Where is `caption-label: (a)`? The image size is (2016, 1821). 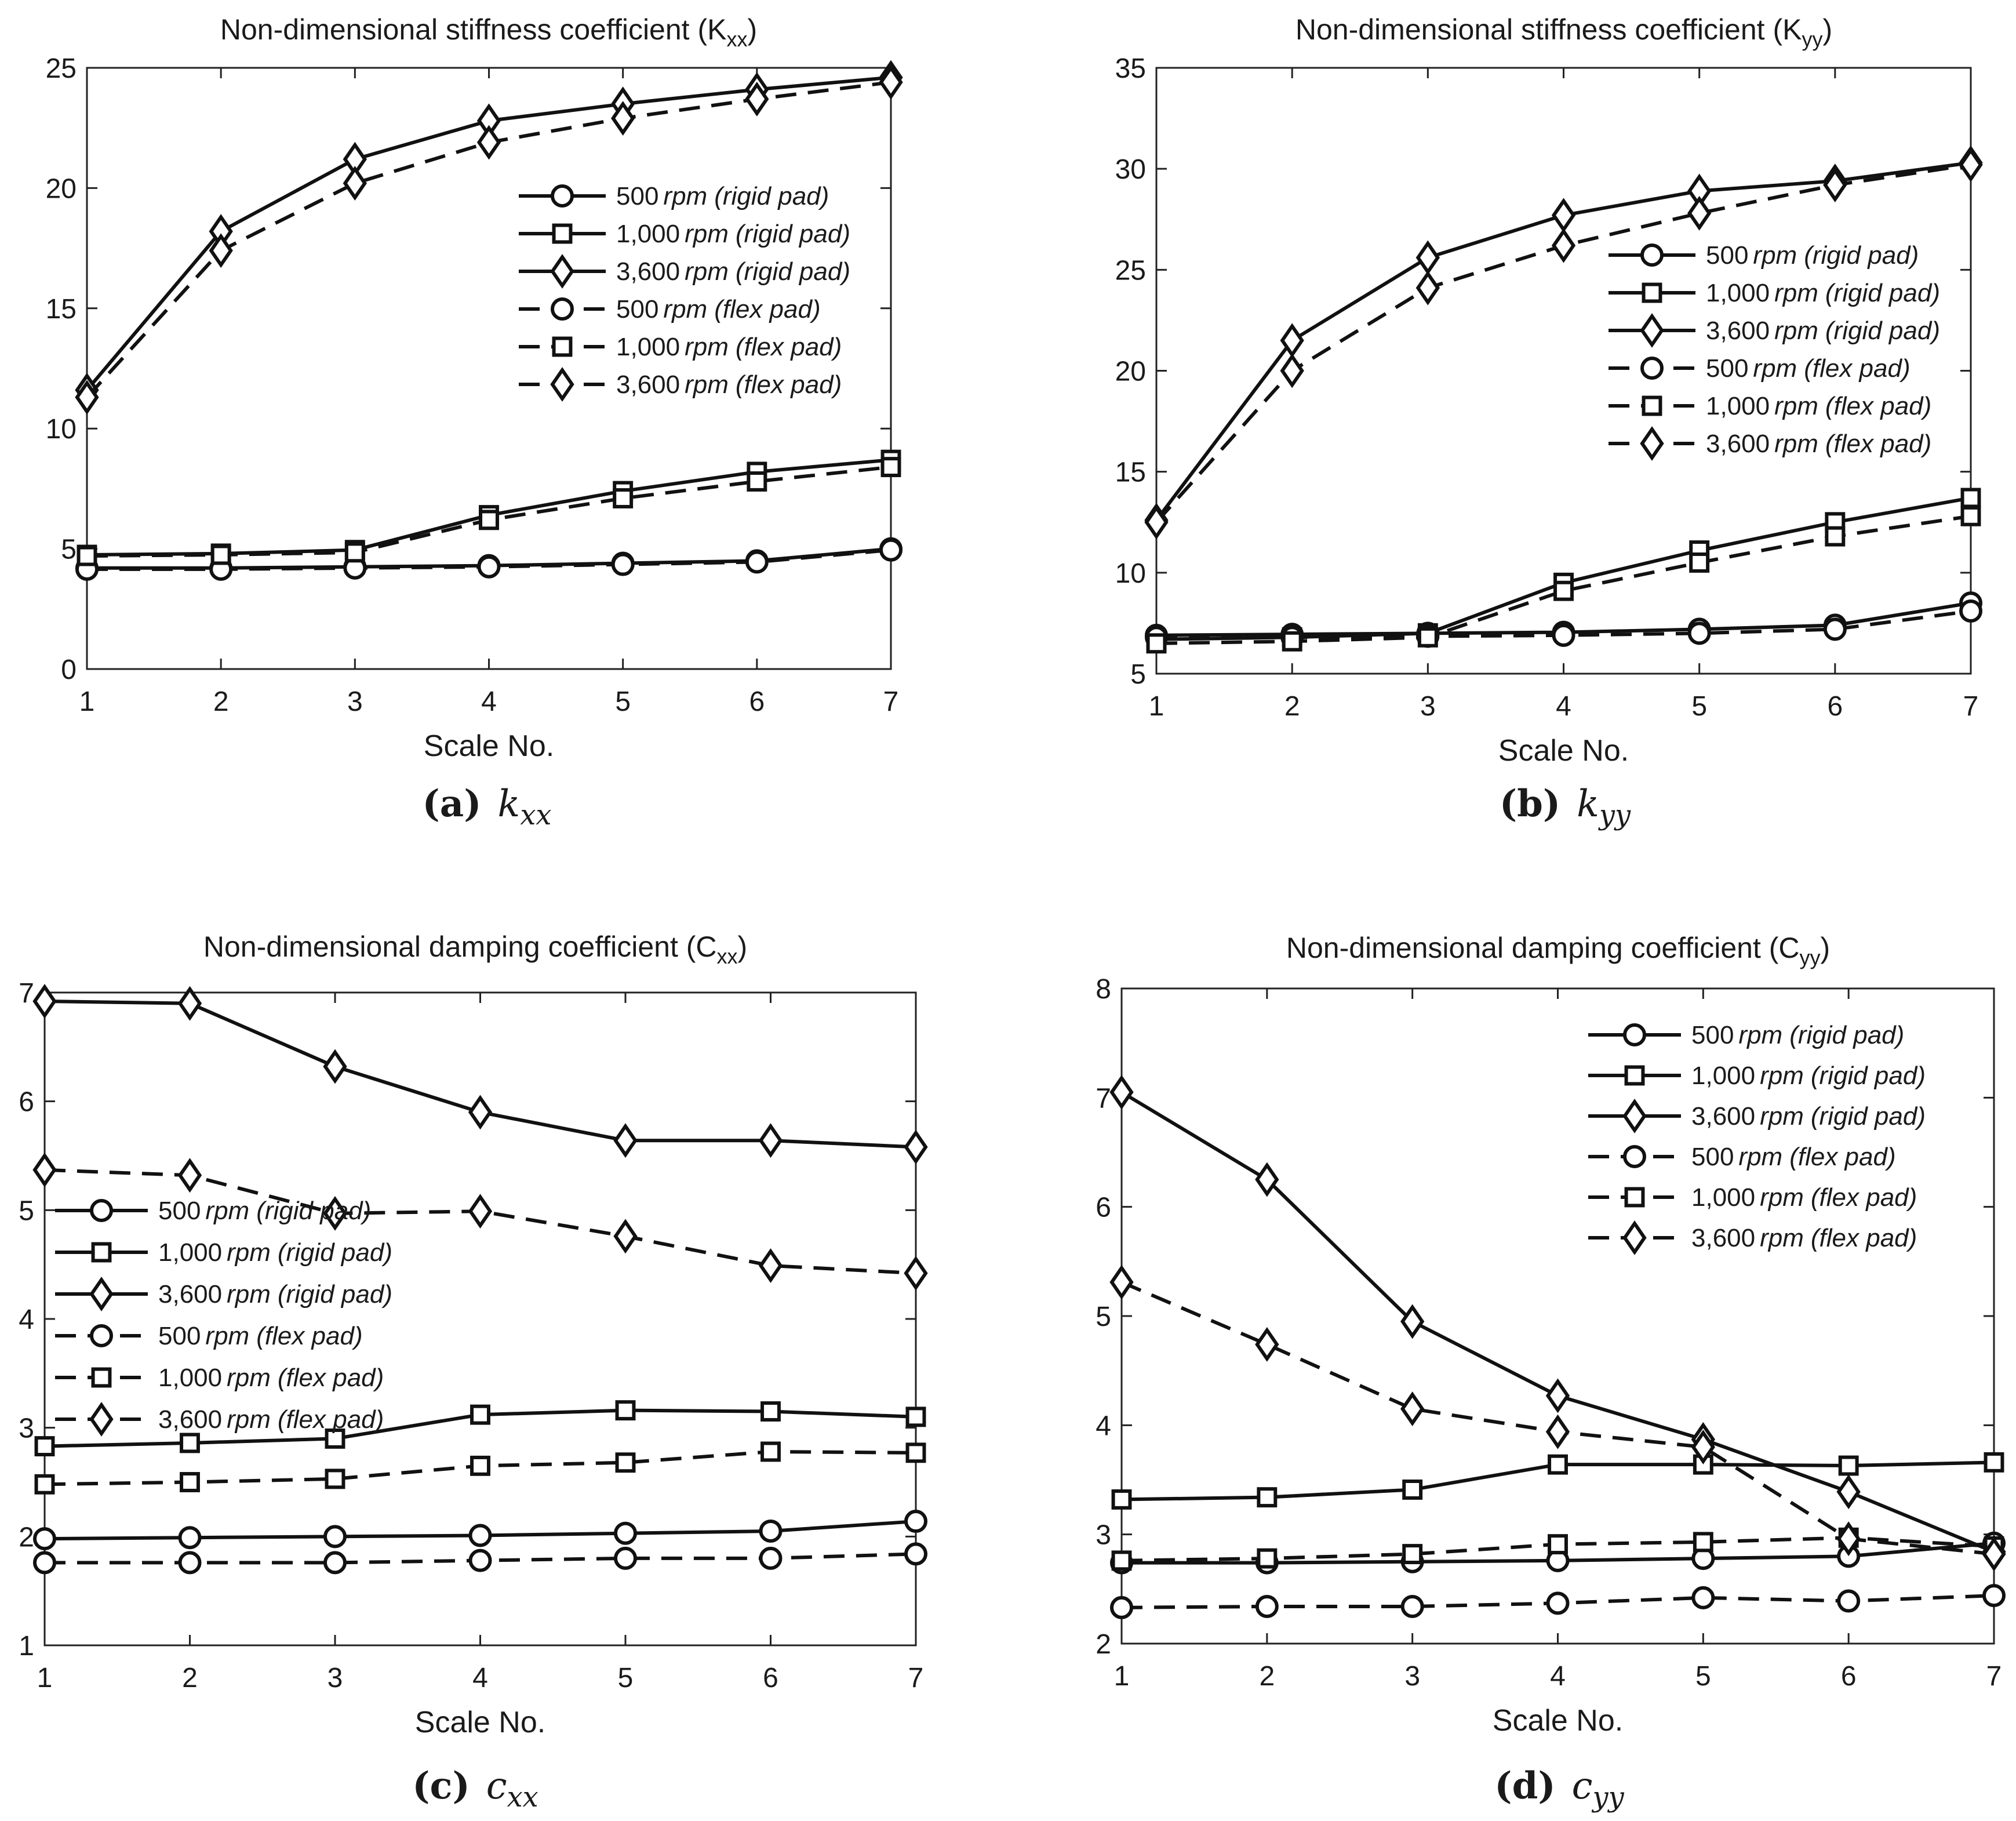 caption-label: (a) is located at coordinates (453, 804).